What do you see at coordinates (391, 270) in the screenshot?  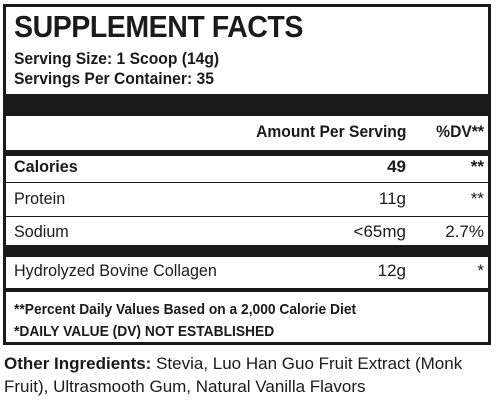 I see `nutrient-amount: 12g` at bounding box center [391, 270].